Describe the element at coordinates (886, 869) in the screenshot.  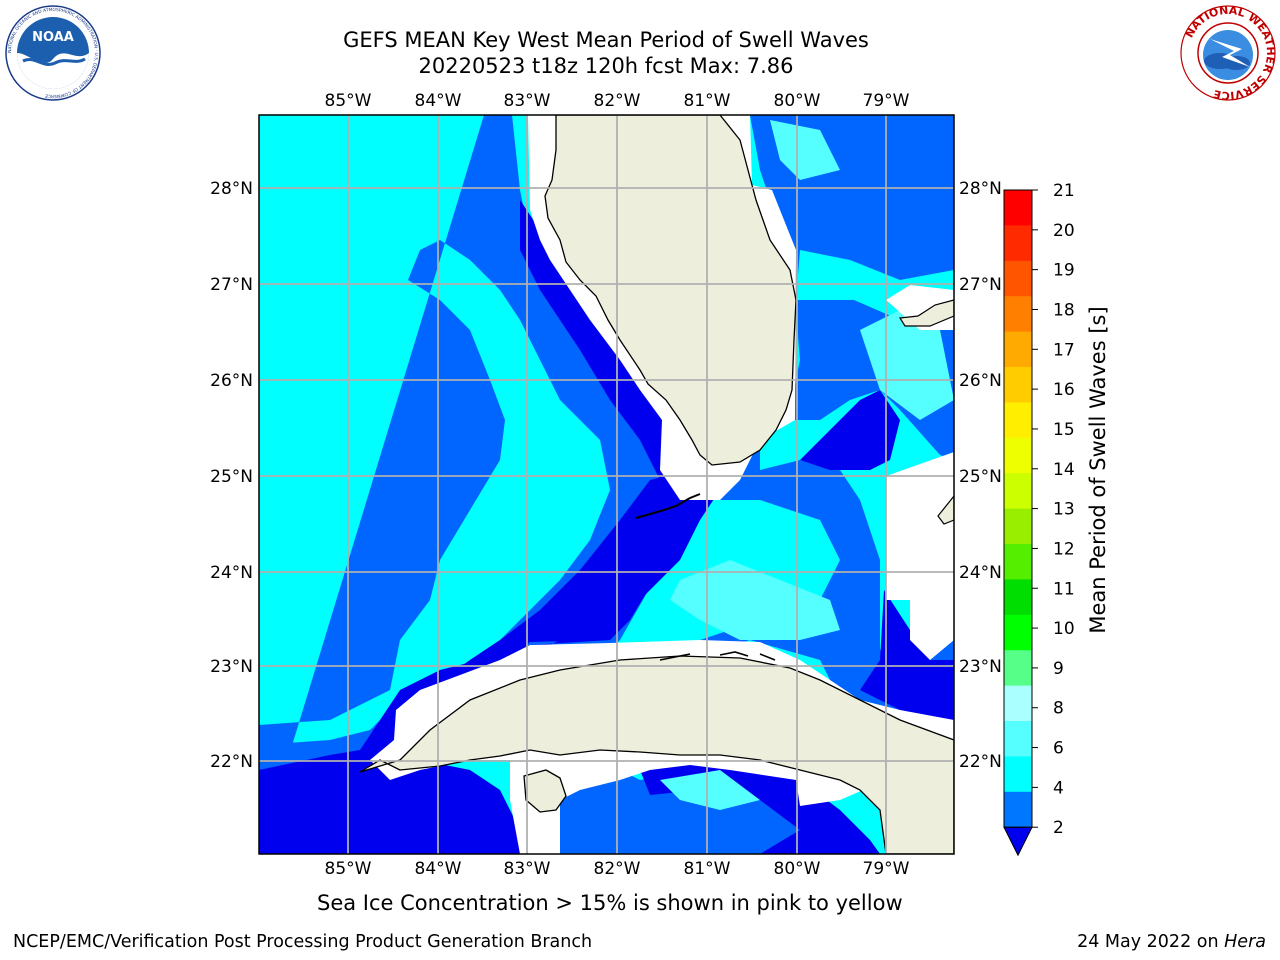
I see `lon-tick-bottom-79w: 79°W` at that location.